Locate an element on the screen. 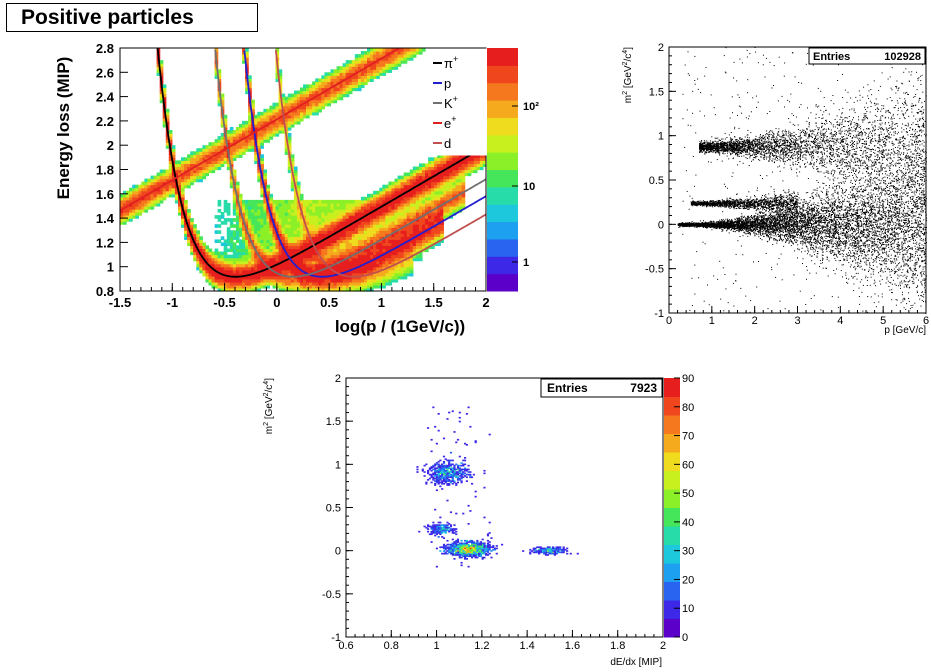 The width and height of the screenshot is (931, 672). energy-loss-heatmap-cells is located at coordinates (303, 170).